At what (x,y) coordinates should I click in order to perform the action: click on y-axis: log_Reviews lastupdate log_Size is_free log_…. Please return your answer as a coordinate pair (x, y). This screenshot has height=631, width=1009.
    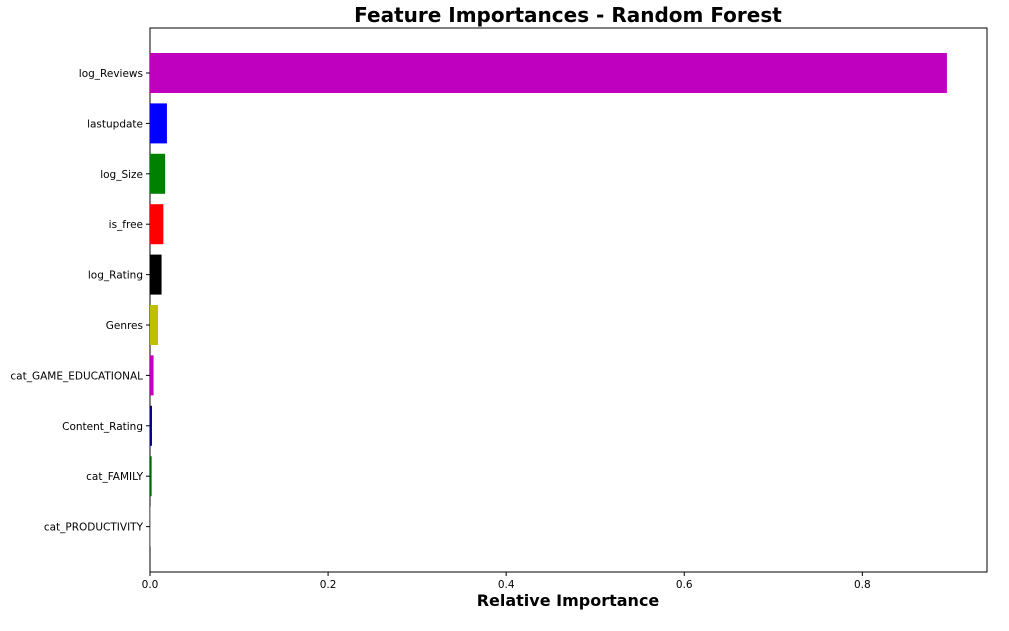
    Looking at the image, I should click on (80, 301).